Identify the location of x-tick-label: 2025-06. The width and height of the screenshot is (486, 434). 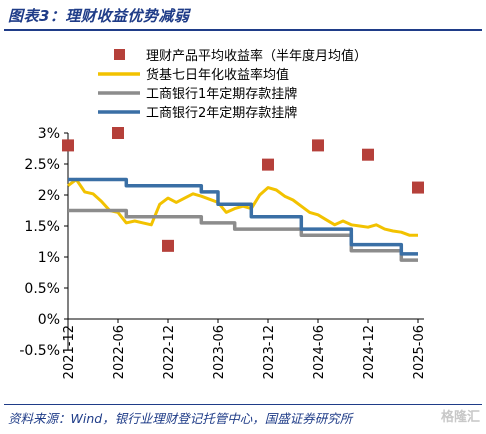
(419, 352).